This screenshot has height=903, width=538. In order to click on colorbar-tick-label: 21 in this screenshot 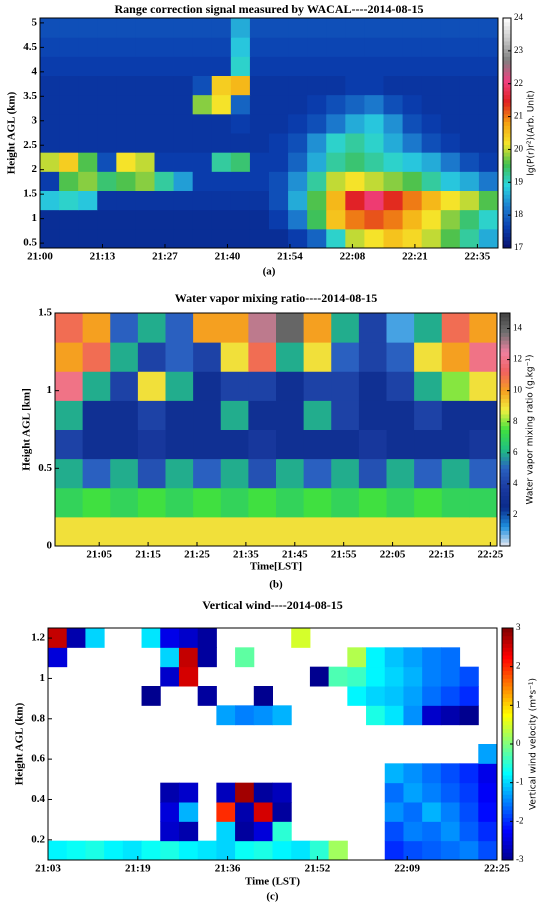, I will do `click(518, 116)`.